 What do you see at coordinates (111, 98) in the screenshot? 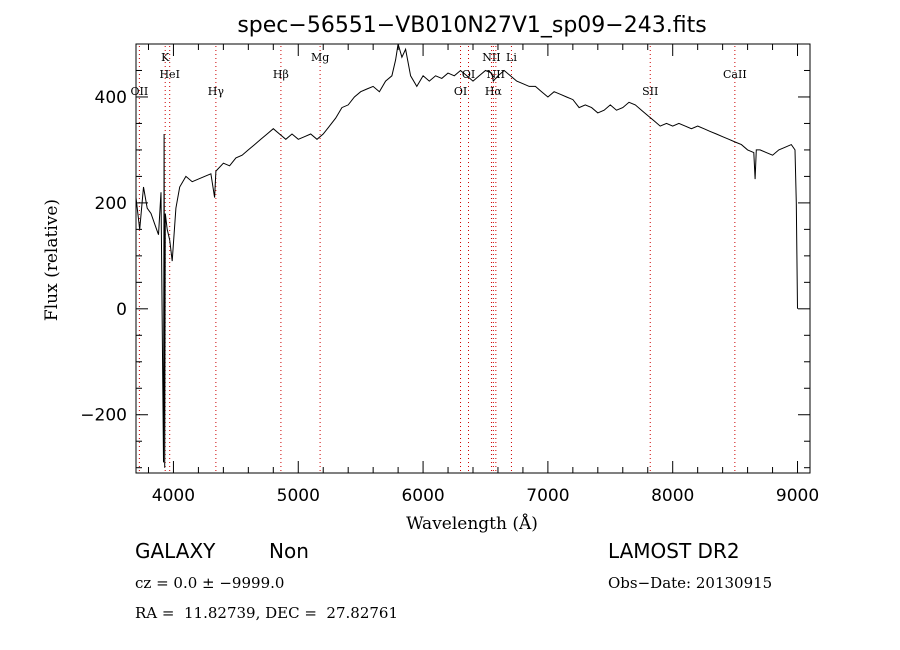
I see `y-tick-label-3: 400` at bounding box center [111, 98].